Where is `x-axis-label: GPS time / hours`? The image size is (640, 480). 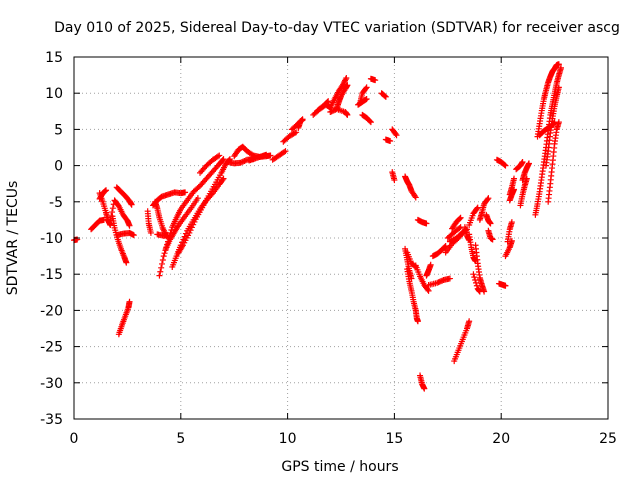 x-axis-label: GPS time / hours is located at coordinates (339, 467).